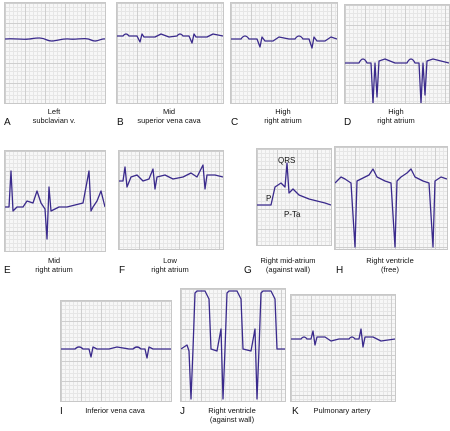 The height and width of the screenshot is (431, 450). I want to click on panel-g-letter: G, so click(248, 270).